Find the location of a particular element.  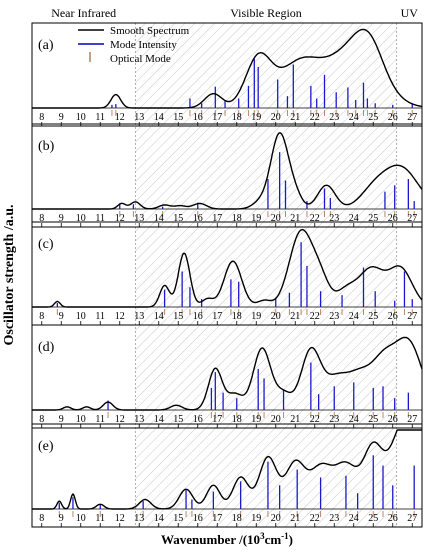

x-axis-label-main: Wavenumber /(10 is located at coordinates (210, 539).